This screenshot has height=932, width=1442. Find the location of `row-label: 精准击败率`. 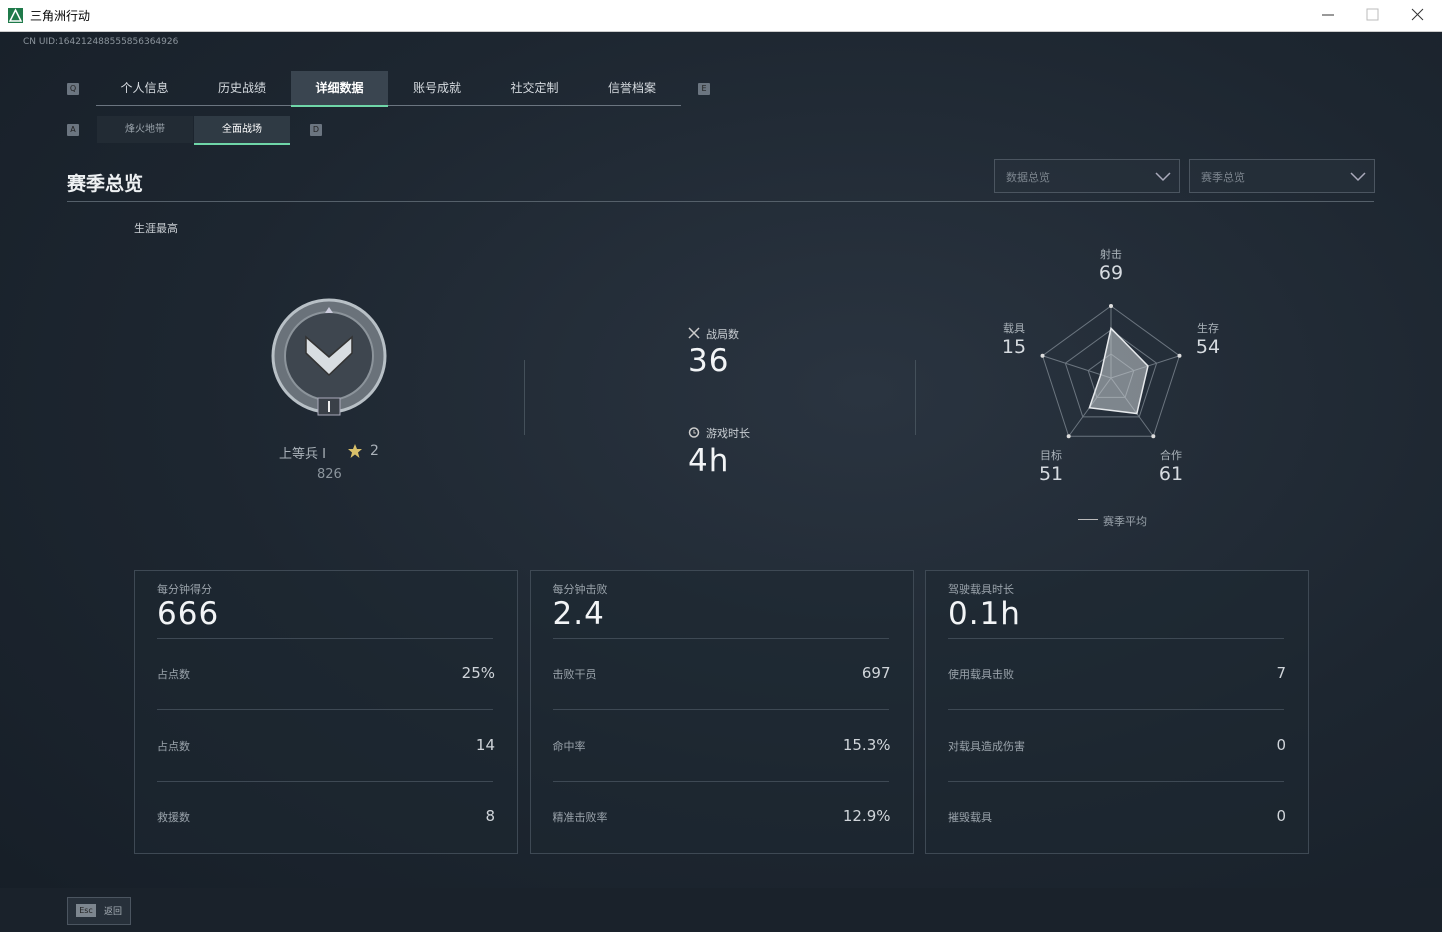

row-label: 精准击败率 is located at coordinates (580, 817).